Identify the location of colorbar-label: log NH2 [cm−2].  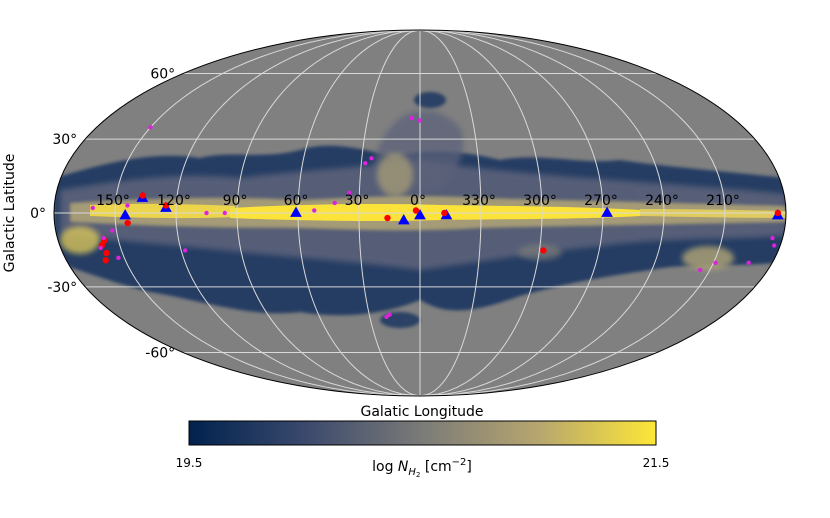
(422, 468).